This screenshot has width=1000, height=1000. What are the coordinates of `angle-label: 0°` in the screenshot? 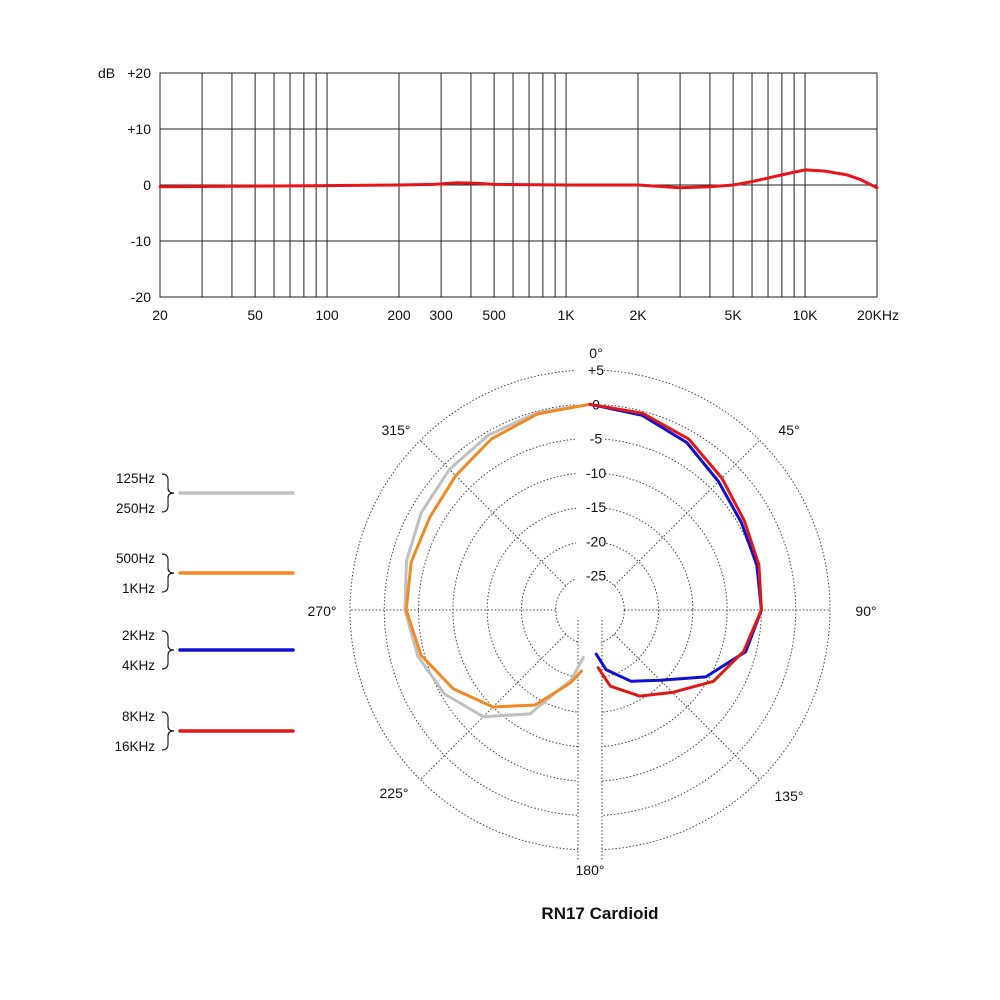 It's located at (595, 353).